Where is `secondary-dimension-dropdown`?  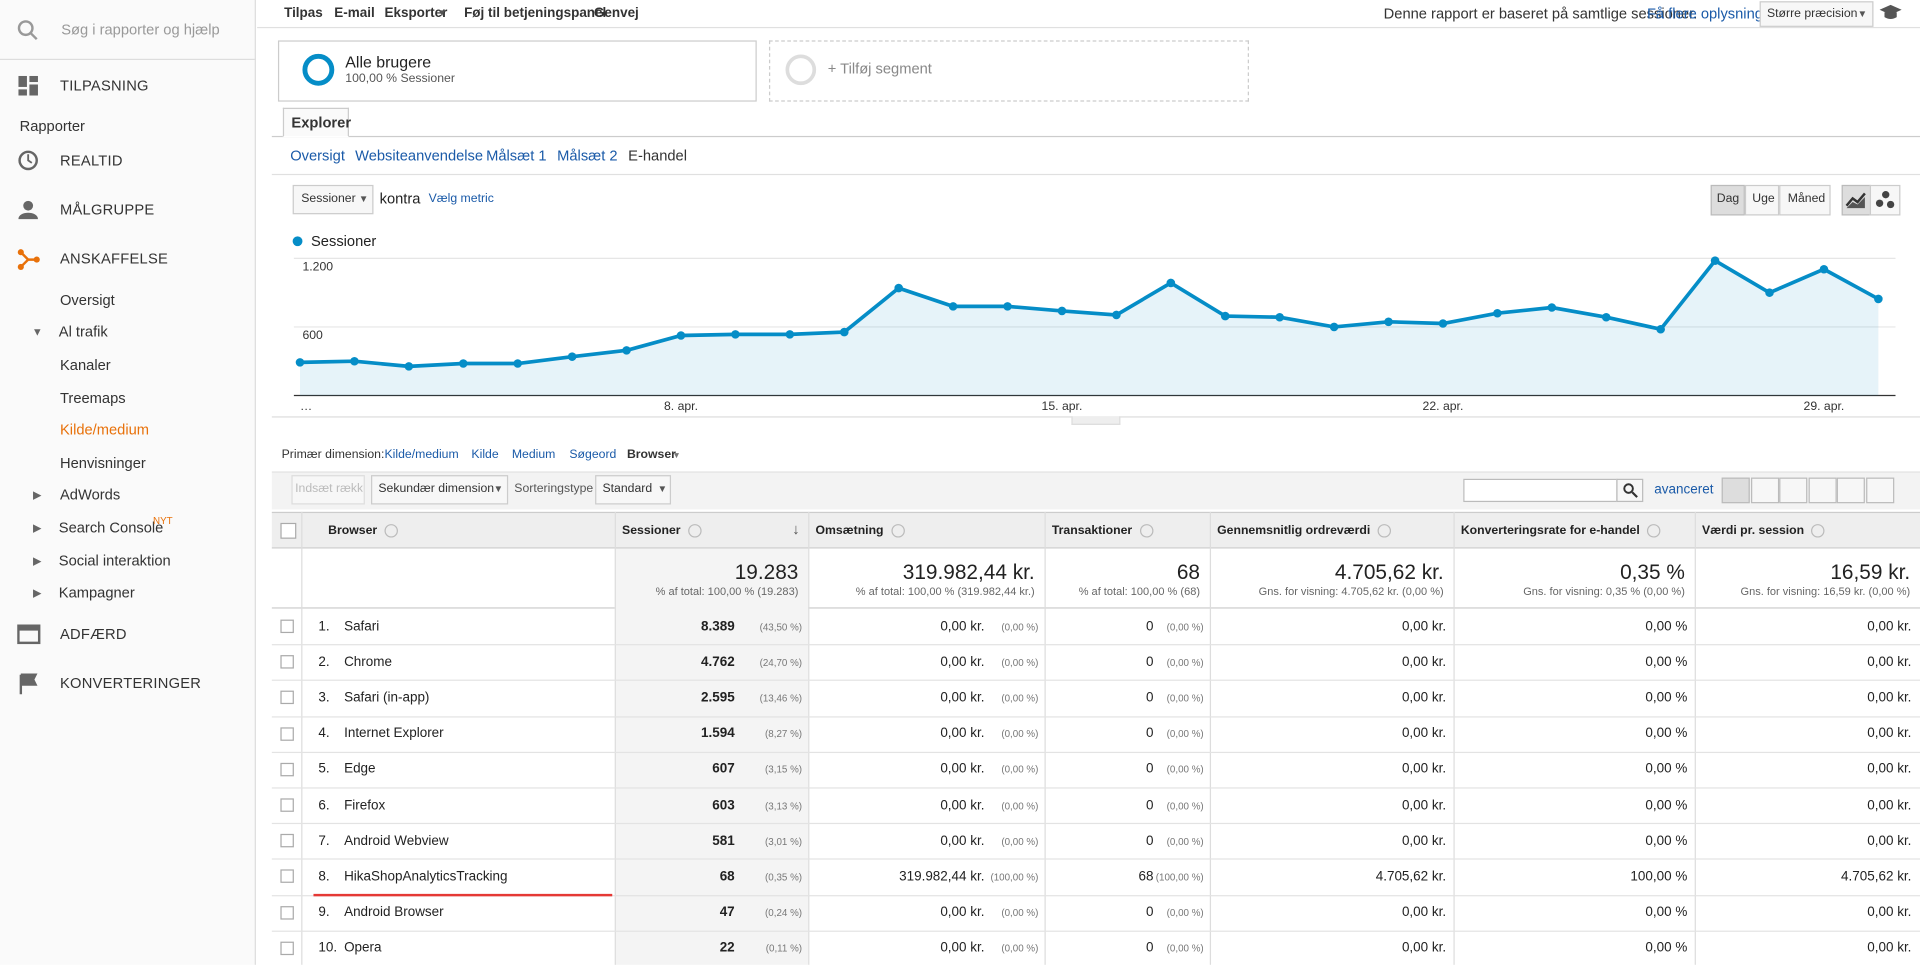
secondary-dimension-dropdown is located at coordinates (440, 490).